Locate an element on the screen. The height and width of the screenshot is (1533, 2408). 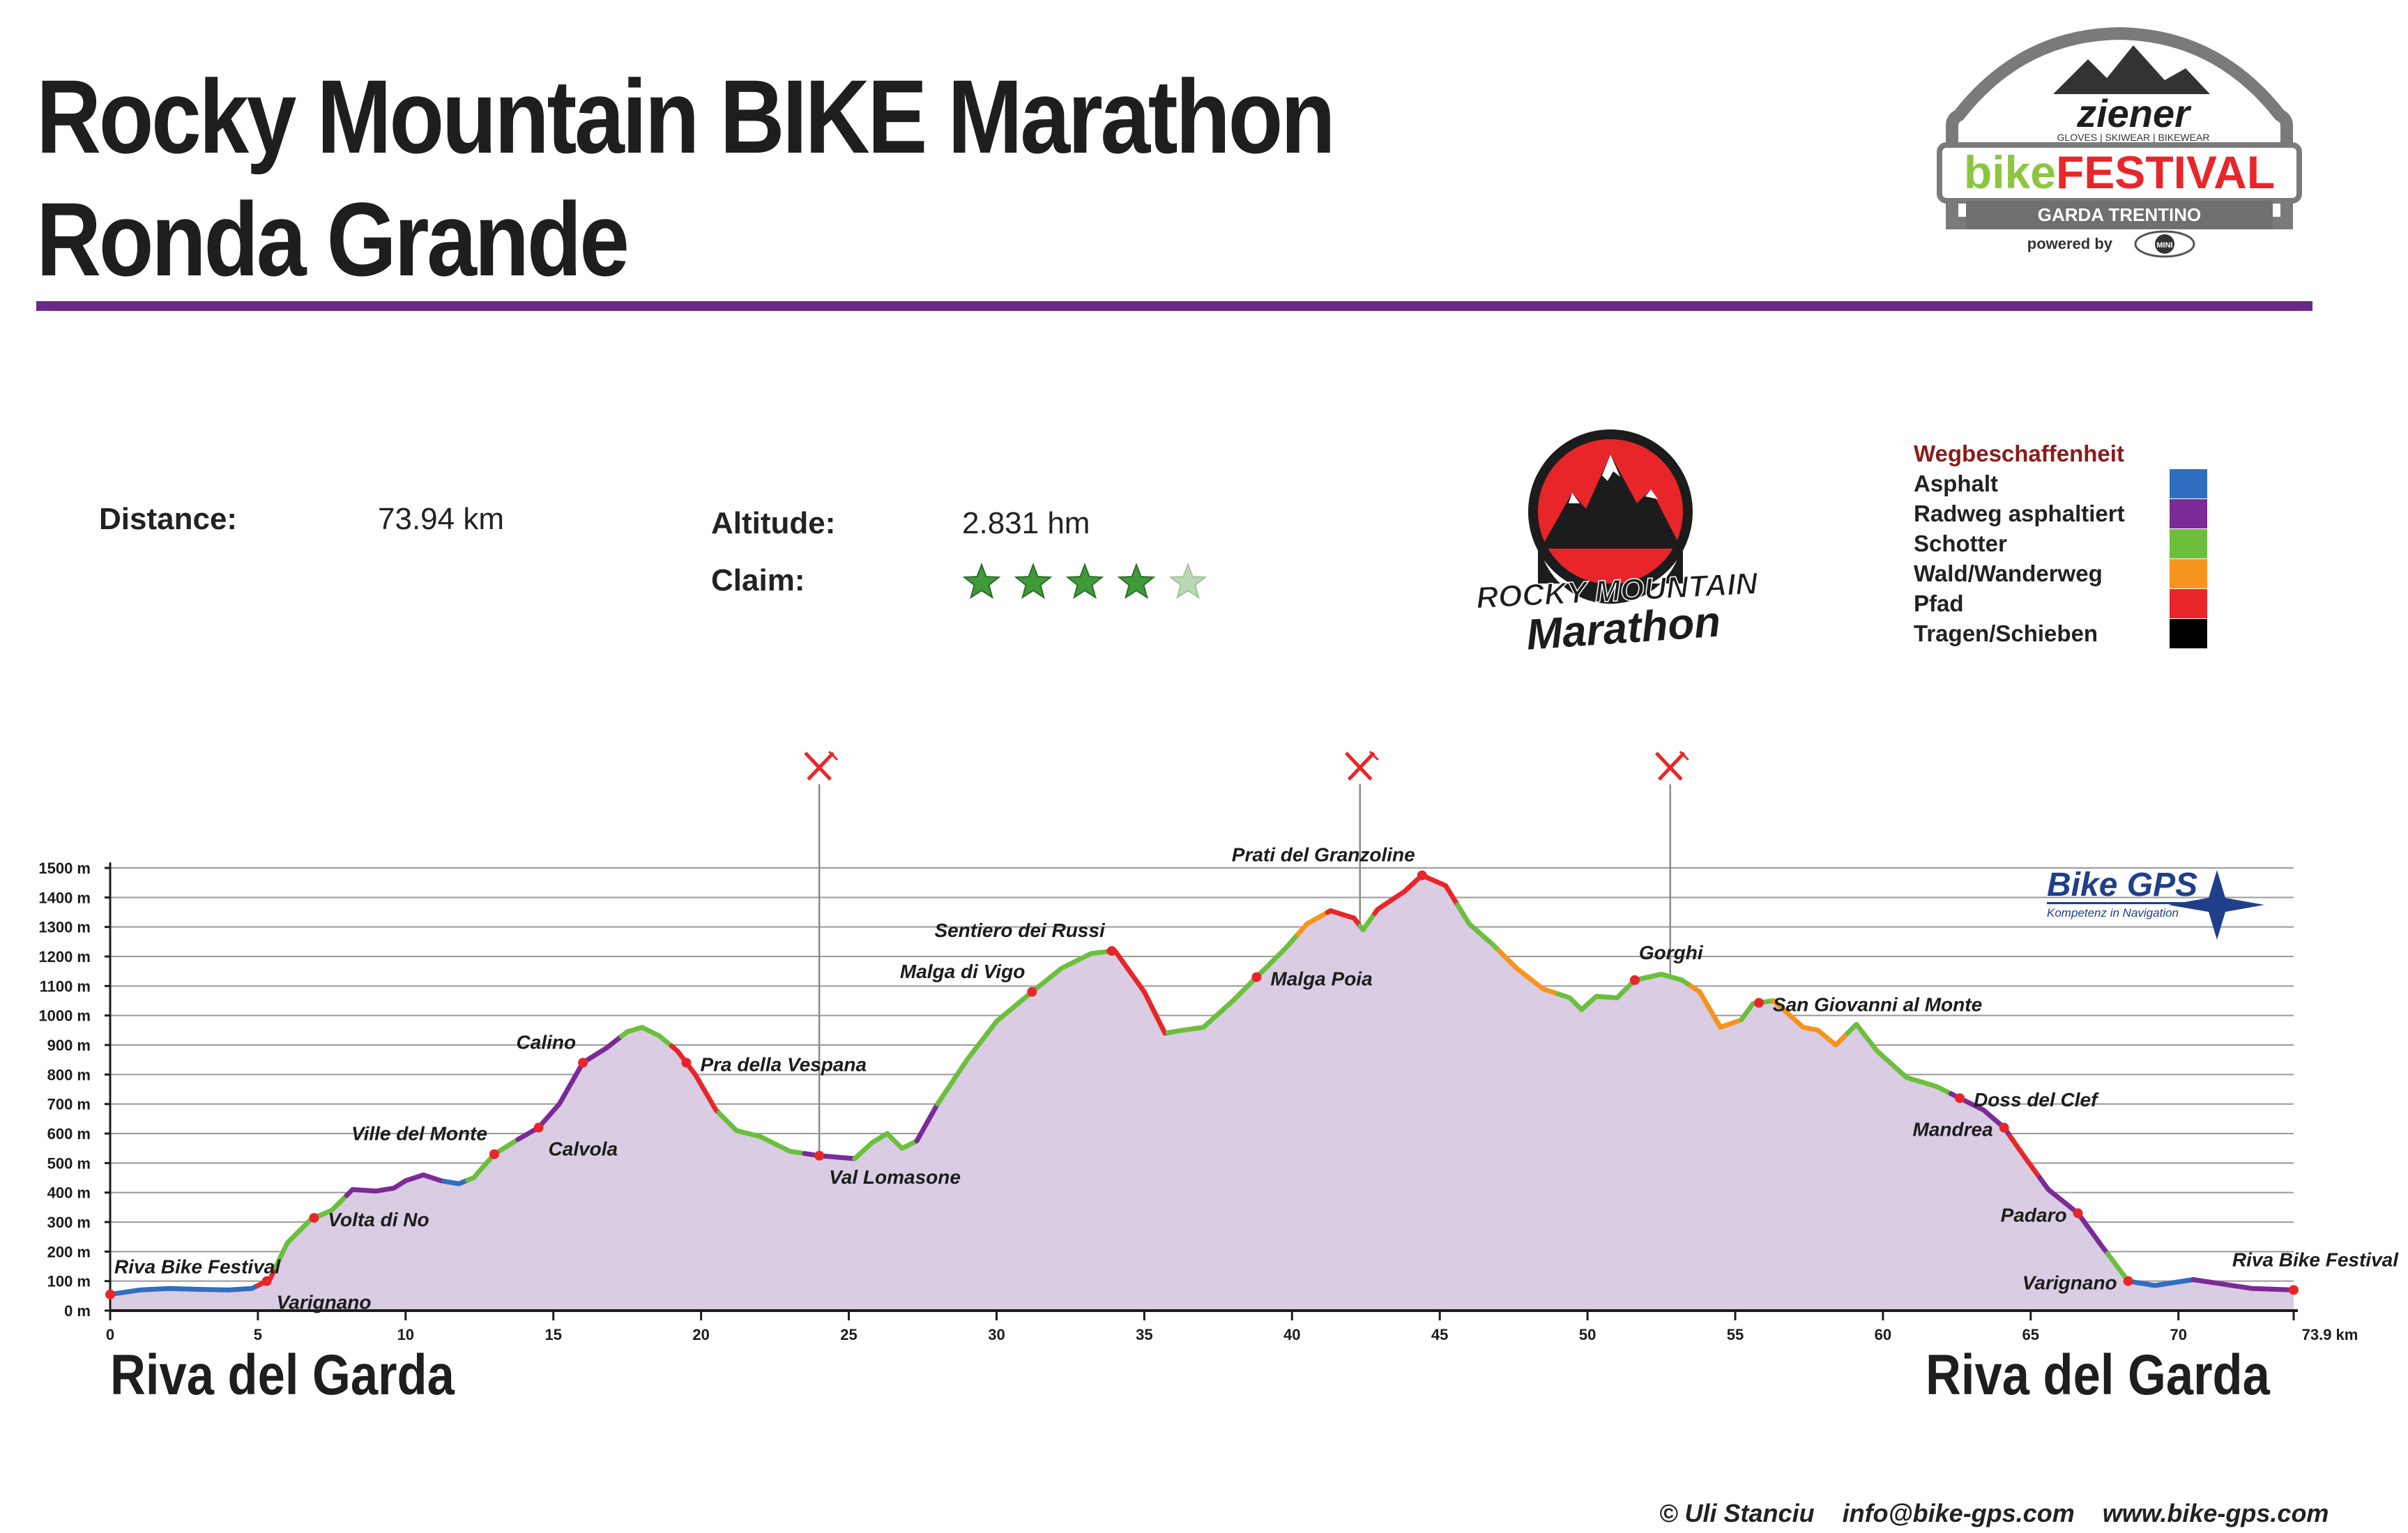
footer-copyright: © Uli Stanciu is located at coordinates (1737, 1513).